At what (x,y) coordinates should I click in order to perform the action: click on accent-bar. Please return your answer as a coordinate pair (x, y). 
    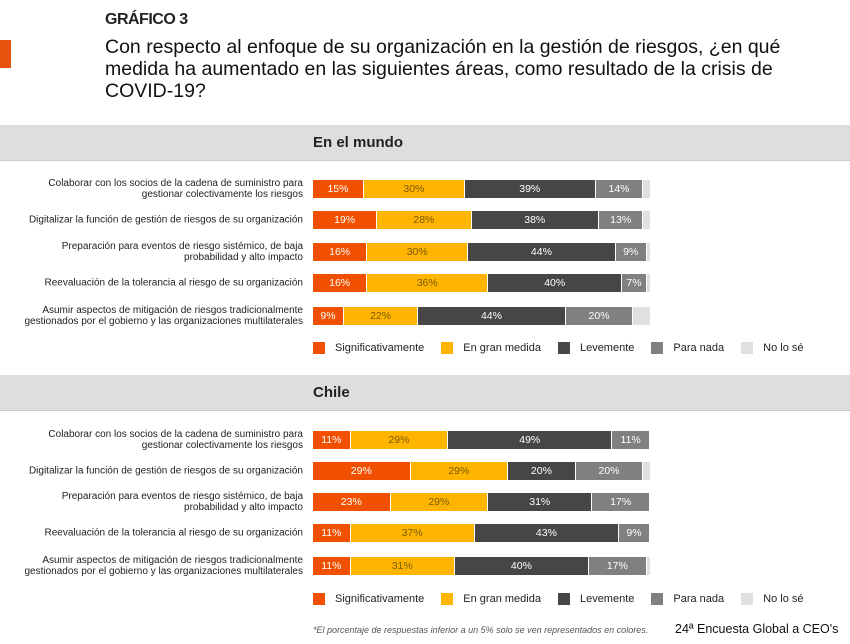
    Looking at the image, I should click on (5, 54).